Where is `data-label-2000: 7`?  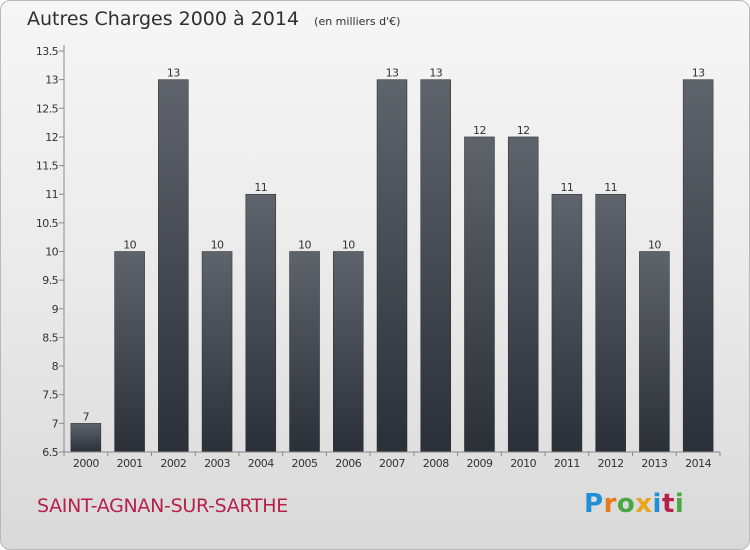
data-label-2000: 7 is located at coordinates (86, 416).